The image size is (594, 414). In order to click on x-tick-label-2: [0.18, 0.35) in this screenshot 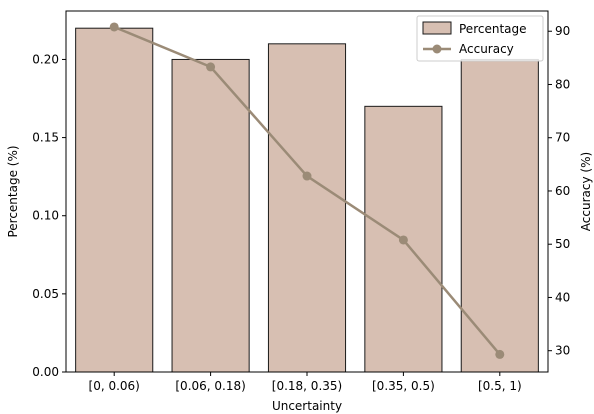, I will do `click(307, 386)`.